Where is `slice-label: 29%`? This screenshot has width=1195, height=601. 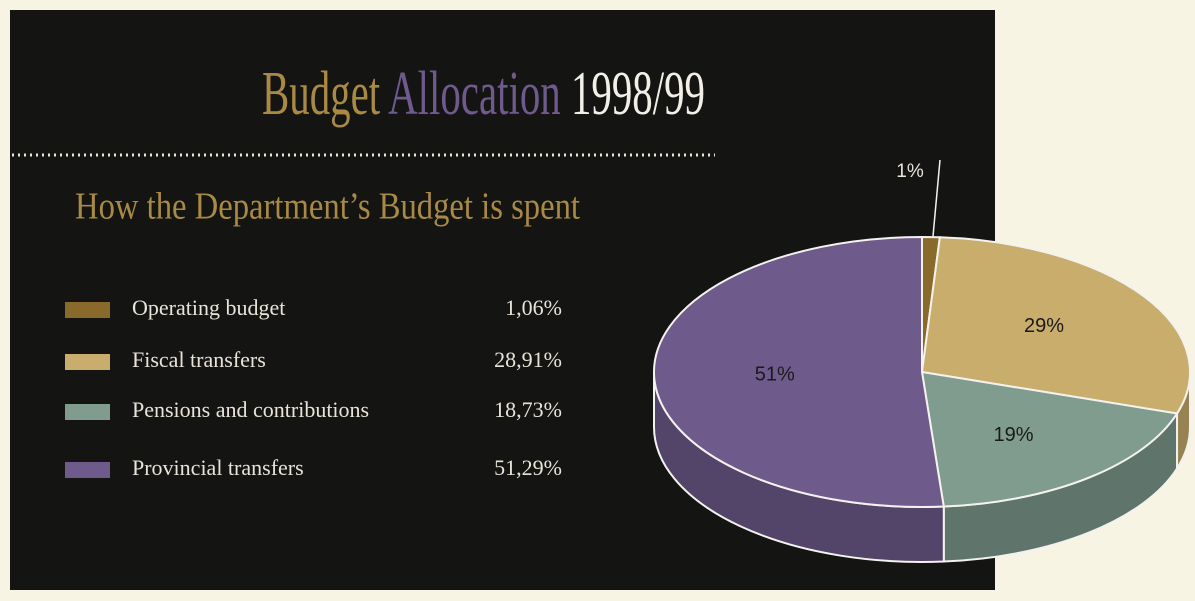
slice-label: 29% is located at coordinates (1044, 326).